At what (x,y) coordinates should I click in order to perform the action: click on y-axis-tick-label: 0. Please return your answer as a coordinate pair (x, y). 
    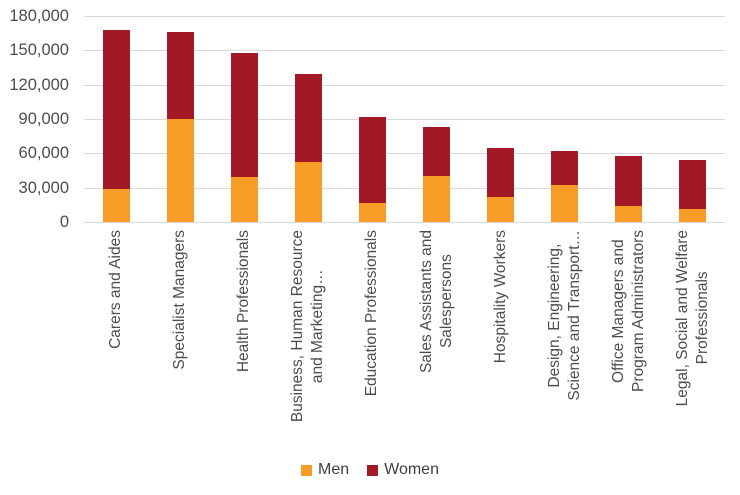
    Looking at the image, I should click on (64, 222).